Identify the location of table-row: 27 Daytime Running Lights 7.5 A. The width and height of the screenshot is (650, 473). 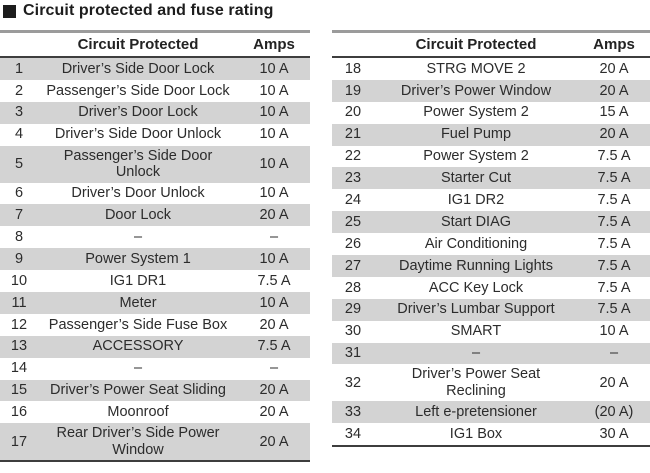
(491, 266).